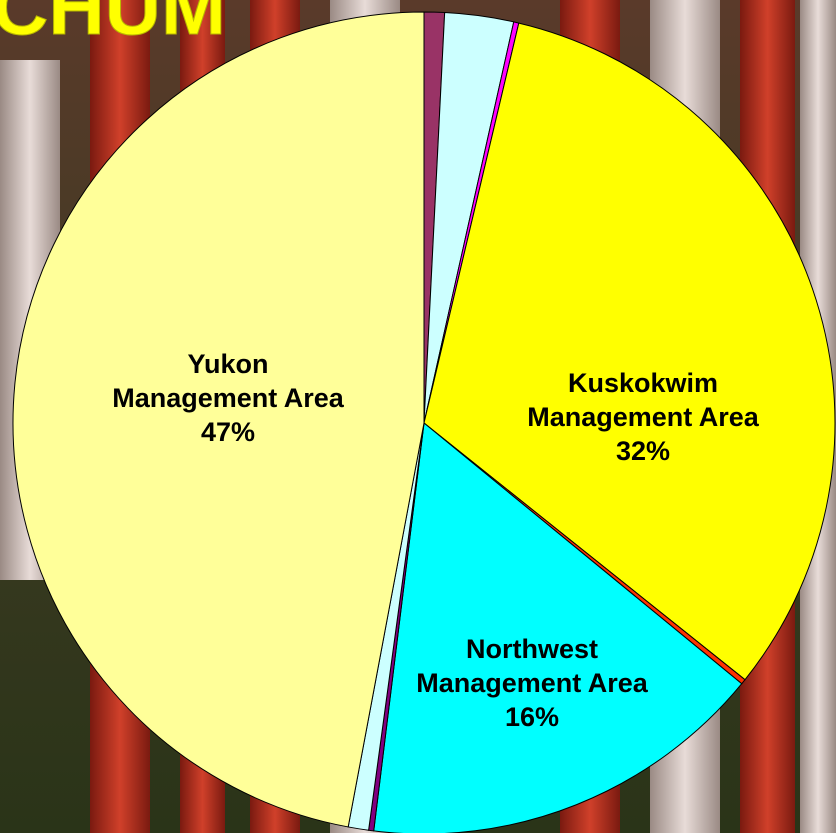 The image size is (836, 833). What do you see at coordinates (623, 400) in the screenshot?
I see `category-name: Kuskokwim Management` at bounding box center [623, 400].